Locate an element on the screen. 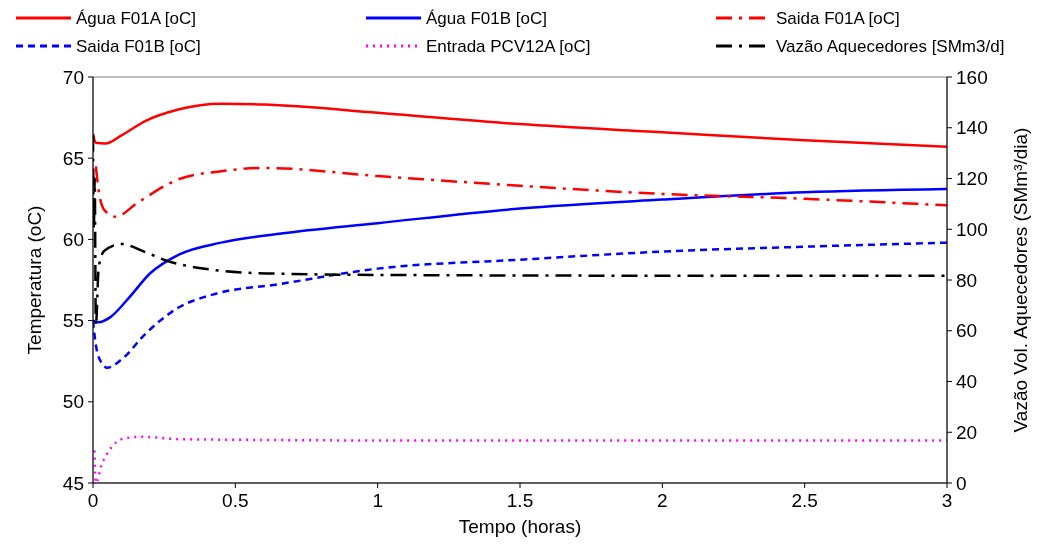 Image resolution: width=1052 pixels, height=558 pixels. y-tick-label: 55 is located at coordinates (73, 321).